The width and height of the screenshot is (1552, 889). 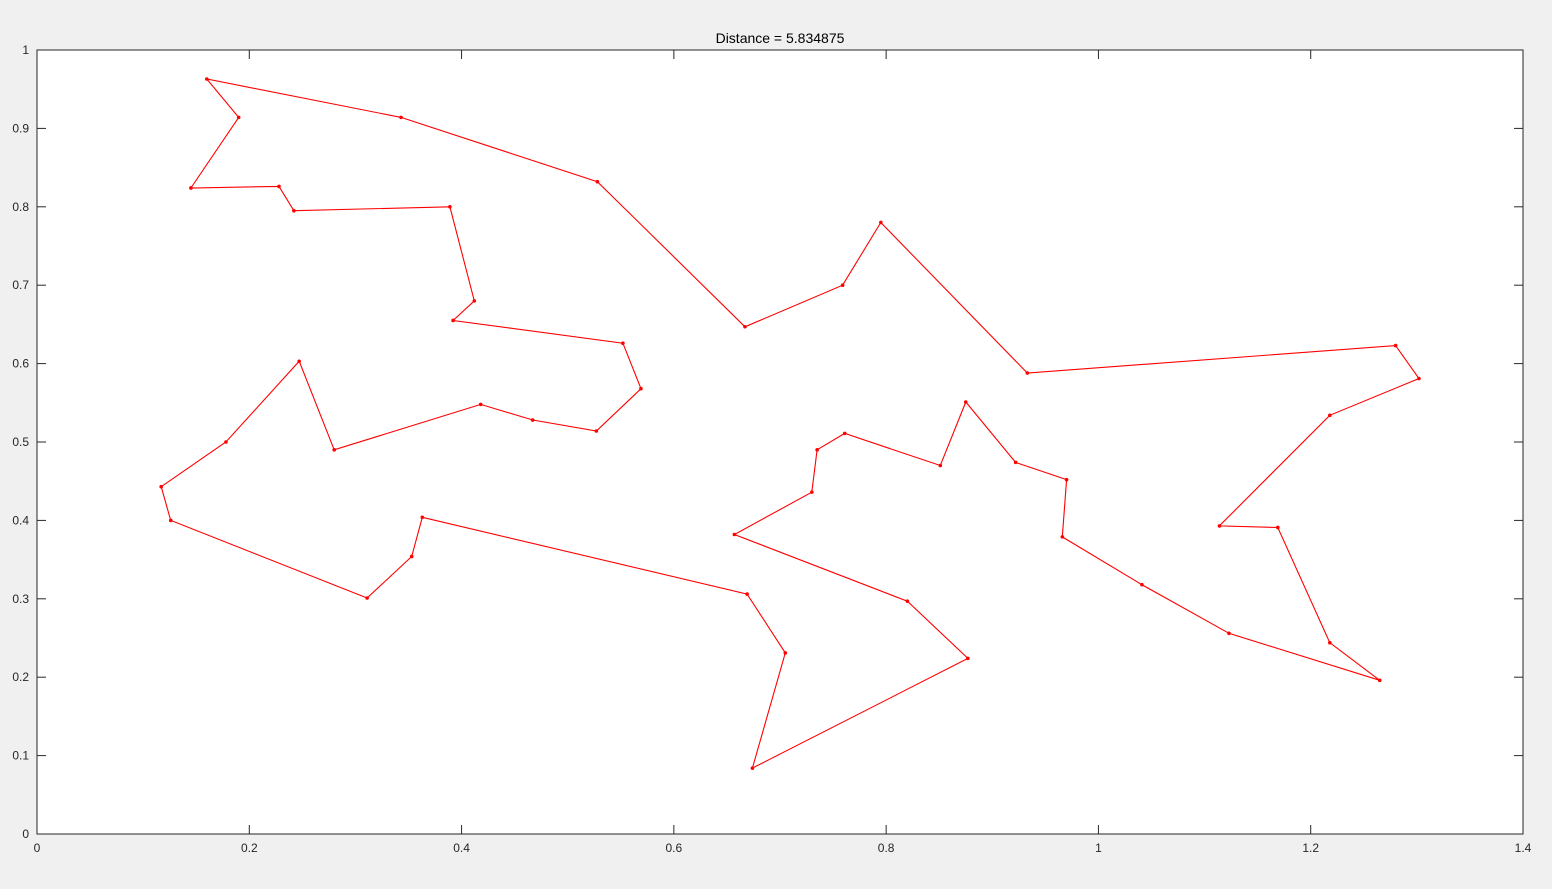 What do you see at coordinates (780, 38) in the screenshot?
I see `chart-title: Distance = 5.834875` at bounding box center [780, 38].